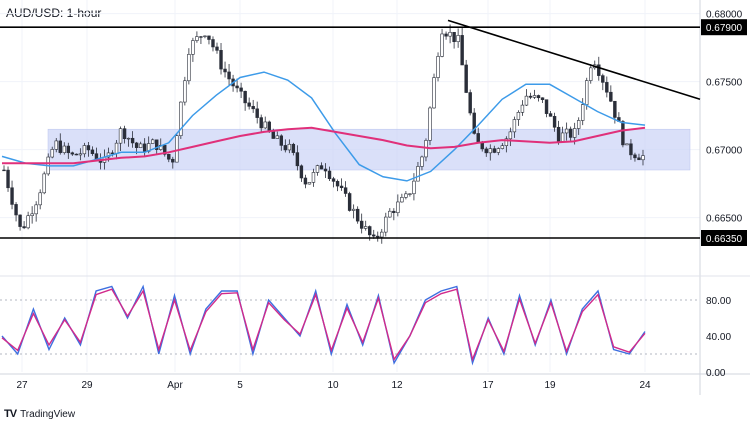  I want to click on time-axis-label: 29, so click(87, 385).